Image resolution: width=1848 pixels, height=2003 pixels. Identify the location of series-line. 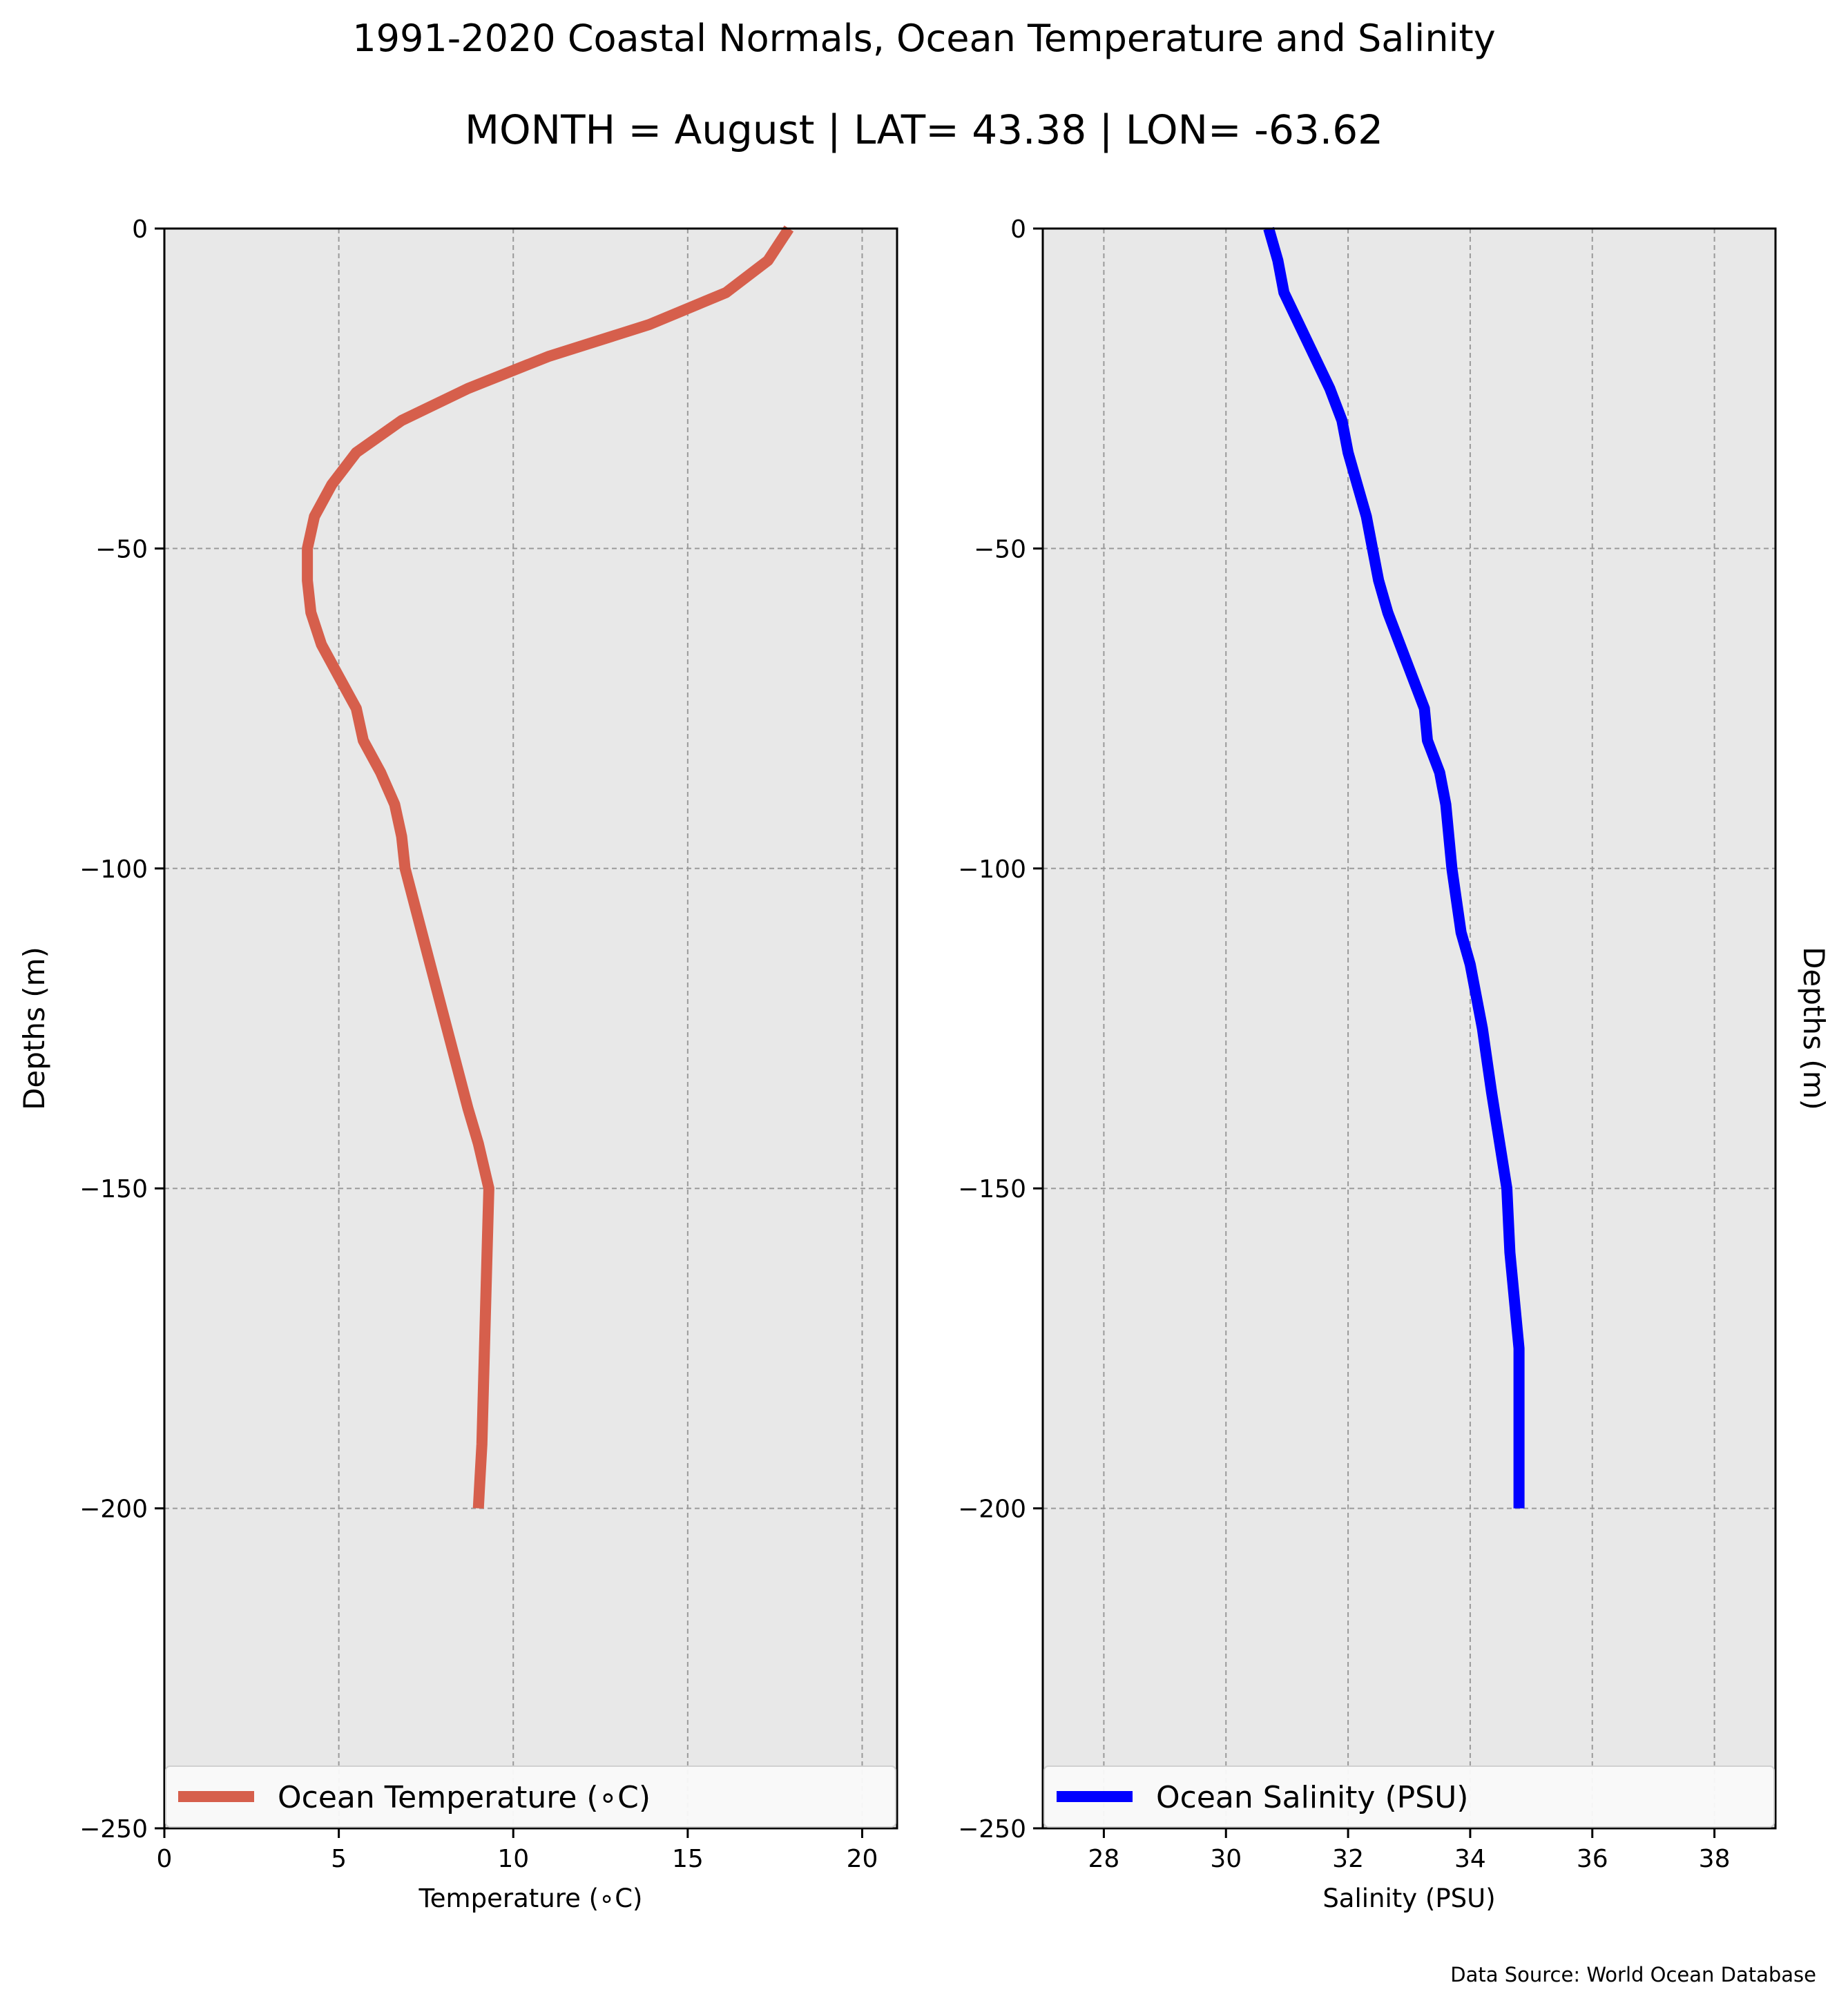
(1394, 867).